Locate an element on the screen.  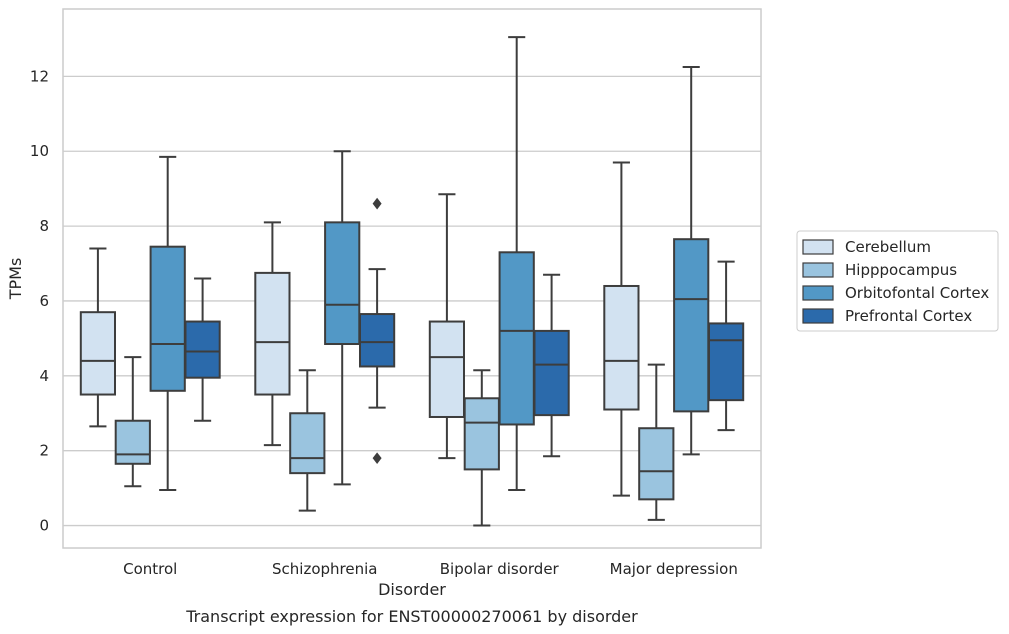
legend-label: Cerebellum is located at coordinates (888, 247).